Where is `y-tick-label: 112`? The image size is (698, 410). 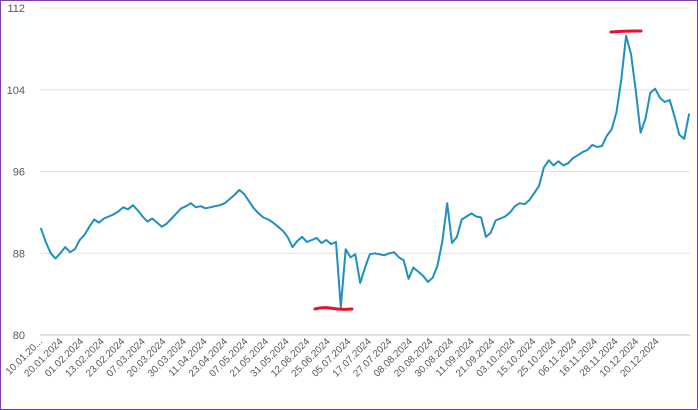 y-tick-label: 112 is located at coordinates (16, 9).